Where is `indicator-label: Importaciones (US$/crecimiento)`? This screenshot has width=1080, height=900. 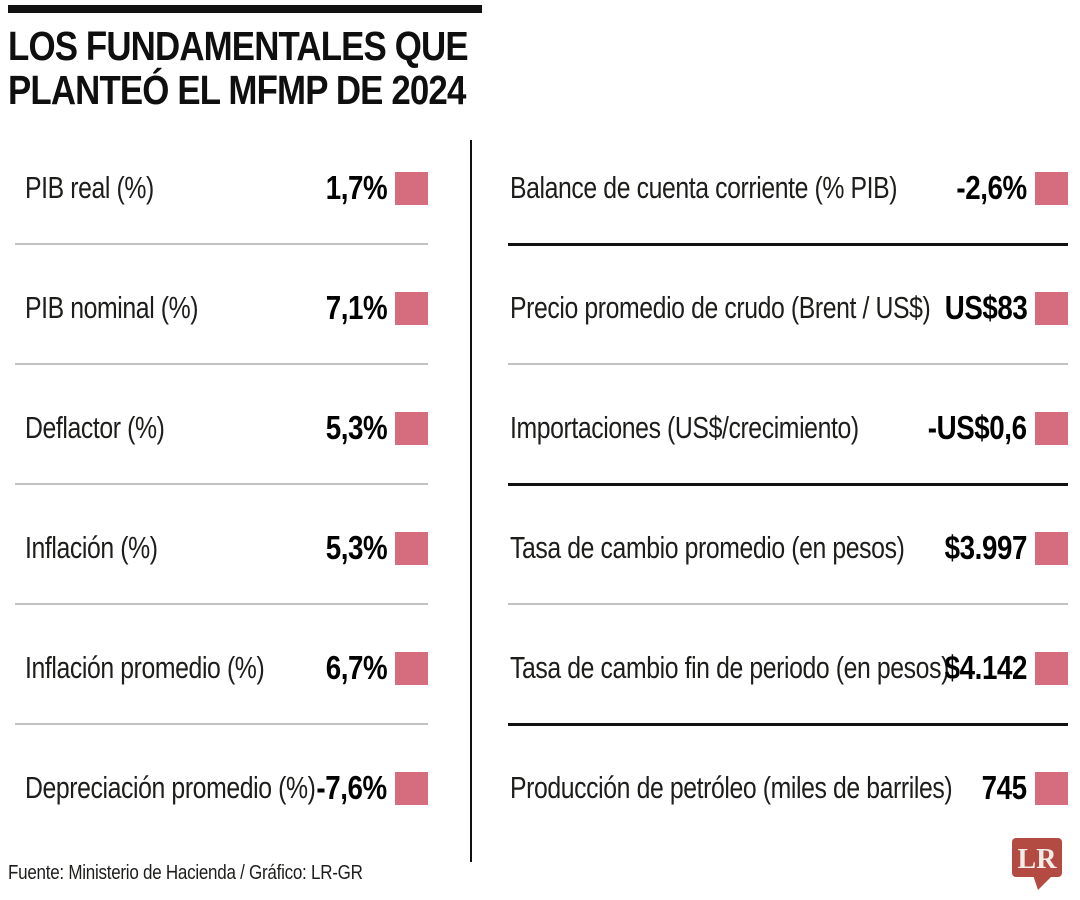
indicator-label: Importaciones (US$/crecimiento) is located at coordinates (684, 427).